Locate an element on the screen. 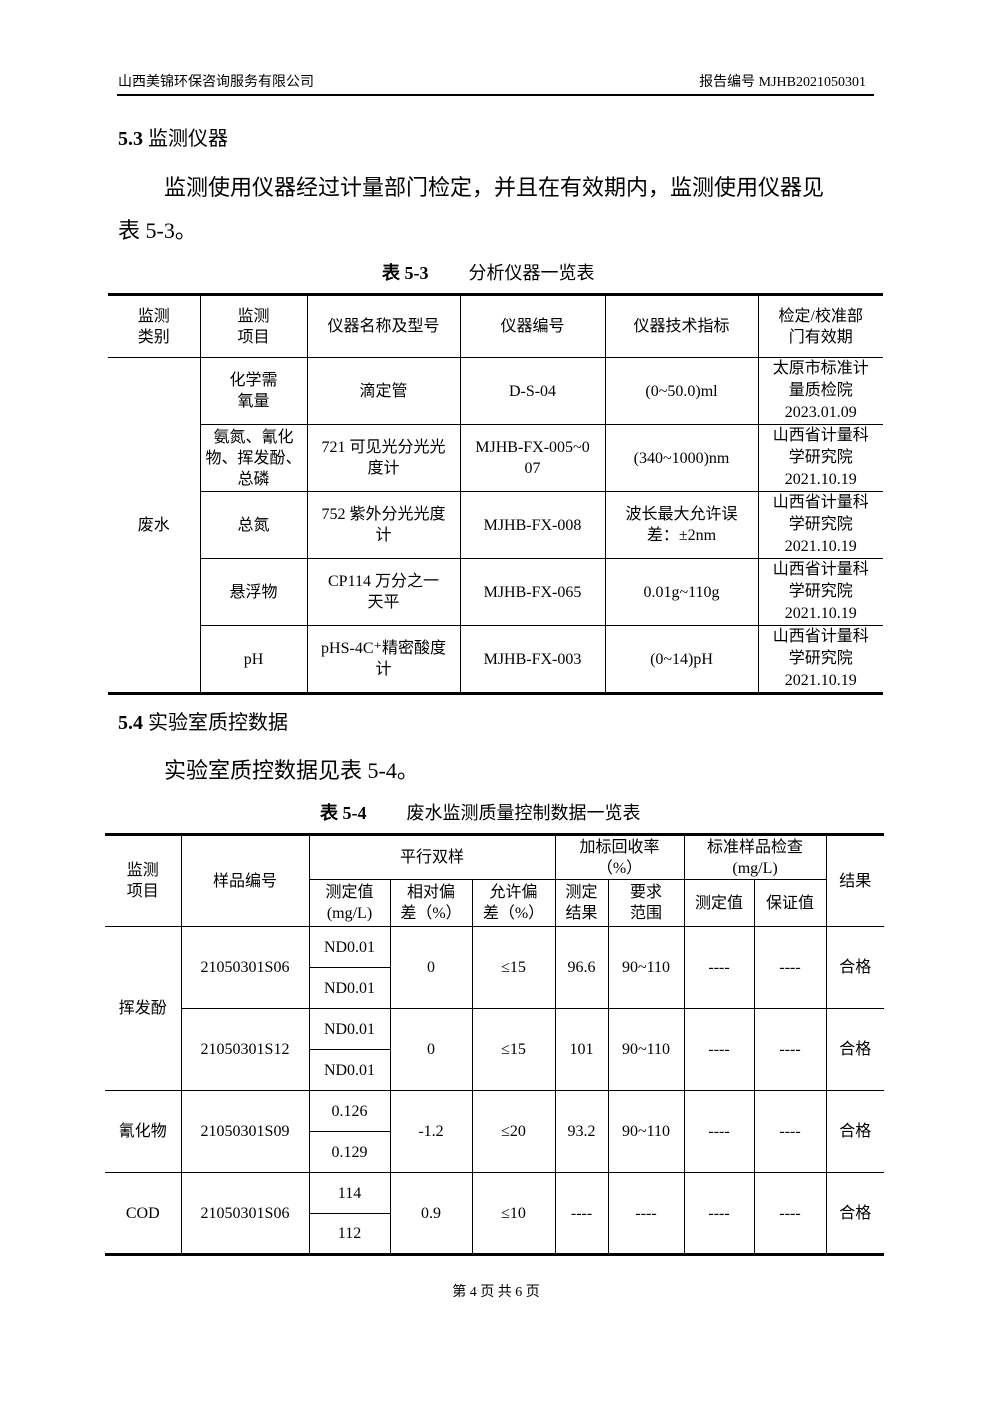 This screenshot has height=1403, width=992. table-header-row: 监测 项目 样品编号 平行双样 加标回收率 （%） 标准样品检查 (mg/L) 结果 is located at coordinates (495, 880).